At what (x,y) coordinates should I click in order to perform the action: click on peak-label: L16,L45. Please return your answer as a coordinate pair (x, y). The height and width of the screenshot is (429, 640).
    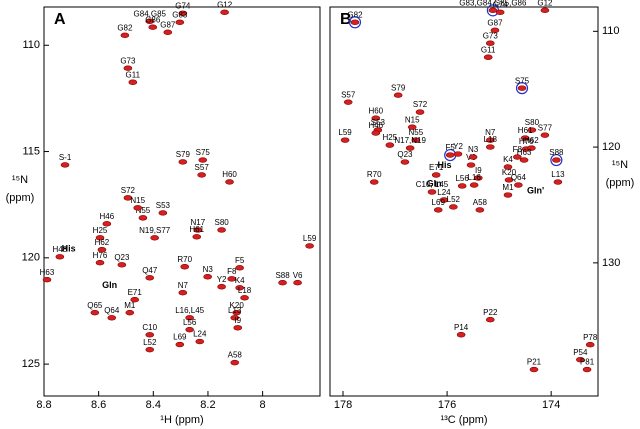
    Looking at the image, I should click on (189, 310).